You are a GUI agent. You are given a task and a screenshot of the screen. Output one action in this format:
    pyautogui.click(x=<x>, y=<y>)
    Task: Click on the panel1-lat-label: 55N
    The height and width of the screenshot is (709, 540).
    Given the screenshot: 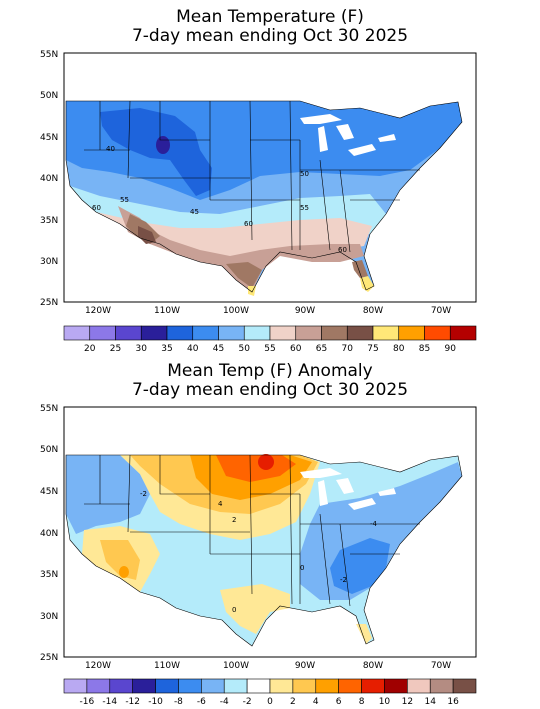 What is the action you would take?
    pyautogui.click(x=49, y=55)
    